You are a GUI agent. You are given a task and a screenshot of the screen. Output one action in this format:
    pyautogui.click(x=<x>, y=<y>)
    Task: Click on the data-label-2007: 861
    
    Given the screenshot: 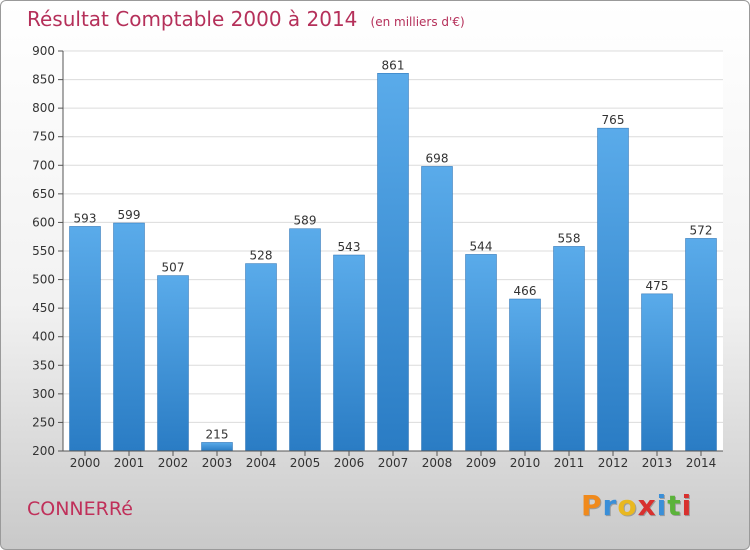 What is the action you would take?
    pyautogui.click(x=393, y=65)
    